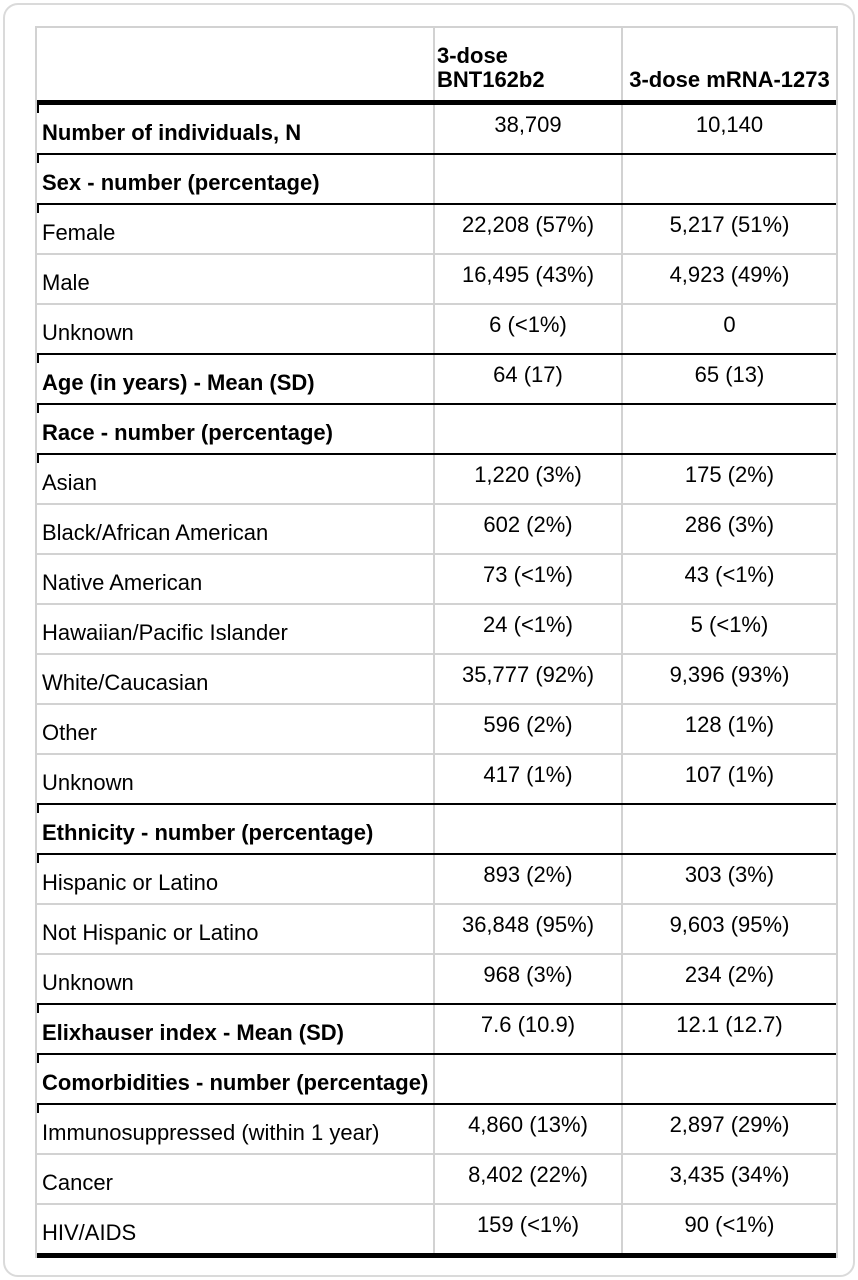 The width and height of the screenshot is (858, 1280). I want to click on row-value-mrna1273-text: 5,217 (51%), so click(729, 224).